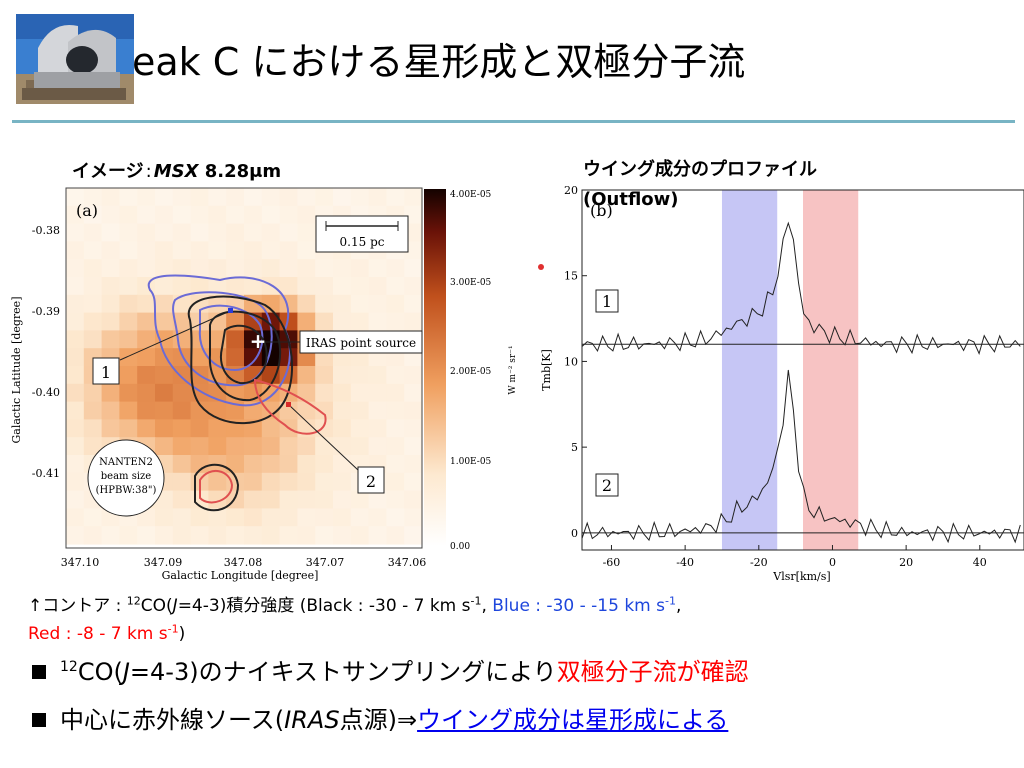  What do you see at coordinates (513, 121) in the screenshot?
I see `title-divider` at bounding box center [513, 121].